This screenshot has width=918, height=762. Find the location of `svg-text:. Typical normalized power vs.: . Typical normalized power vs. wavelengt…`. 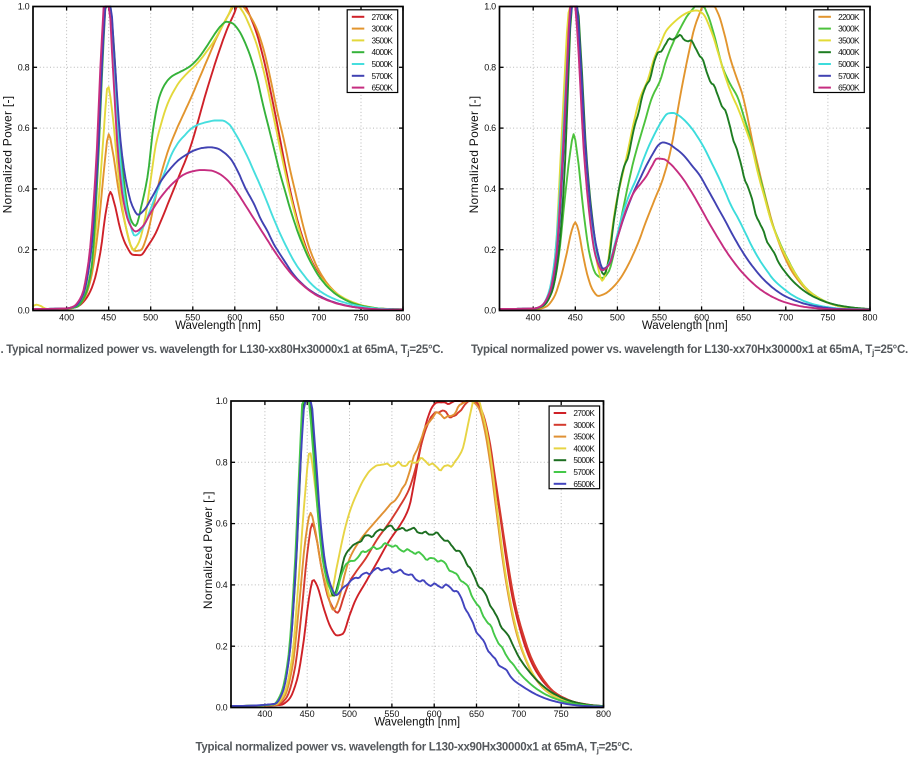

svg-text:. Typical normalized power vs.: . Typical normalized power vs. wavelengt… is located at coordinates (222, 351).